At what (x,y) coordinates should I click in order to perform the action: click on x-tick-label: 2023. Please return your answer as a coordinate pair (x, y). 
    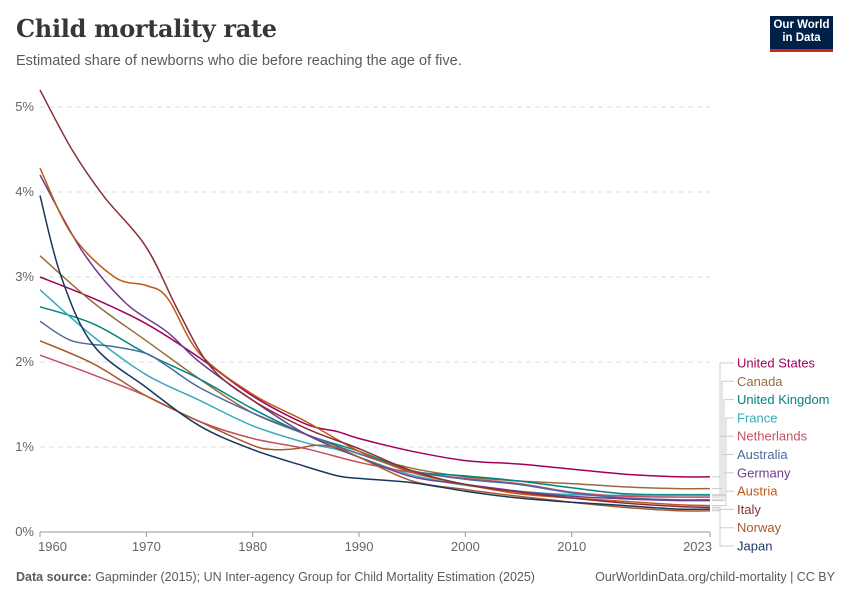
    Looking at the image, I should click on (697, 546).